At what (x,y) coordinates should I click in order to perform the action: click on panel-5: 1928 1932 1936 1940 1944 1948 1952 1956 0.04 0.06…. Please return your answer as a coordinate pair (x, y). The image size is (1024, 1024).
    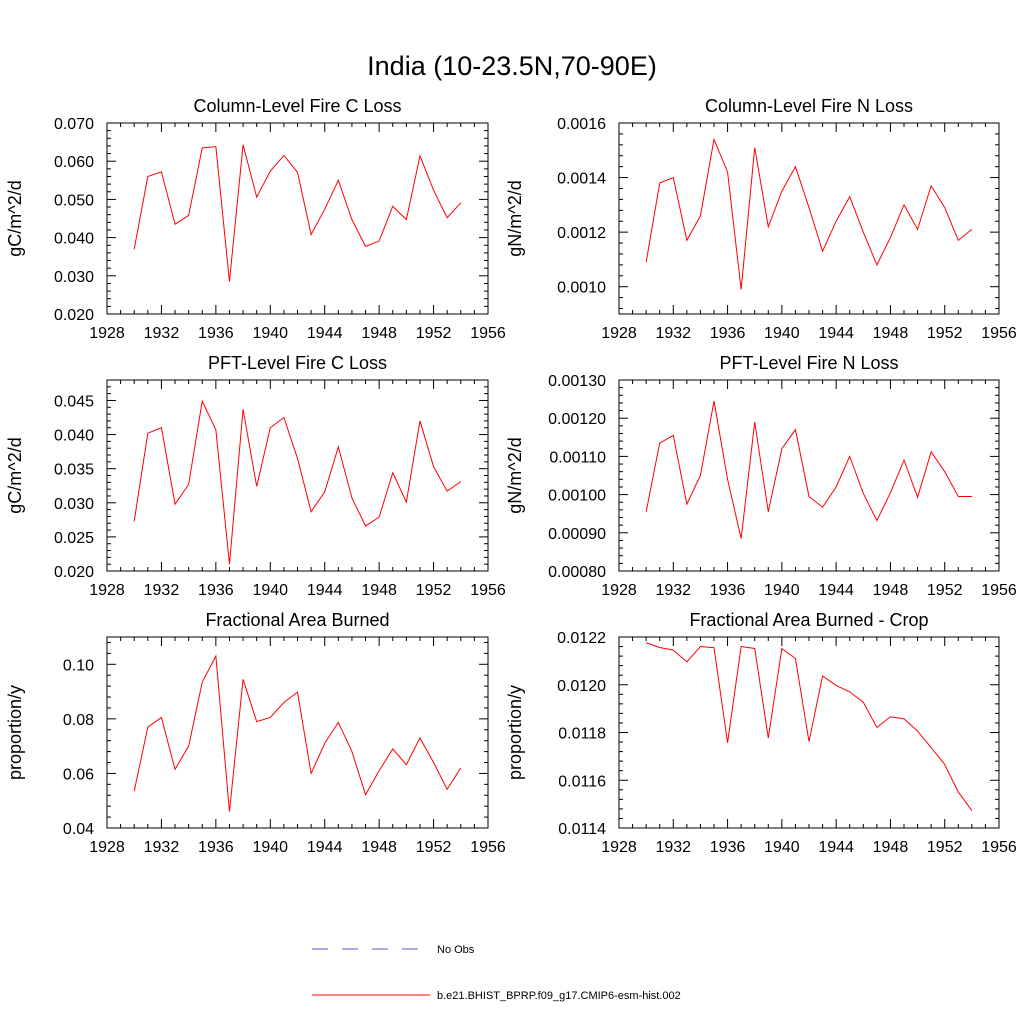
    Looking at the image, I should click on (255, 733).